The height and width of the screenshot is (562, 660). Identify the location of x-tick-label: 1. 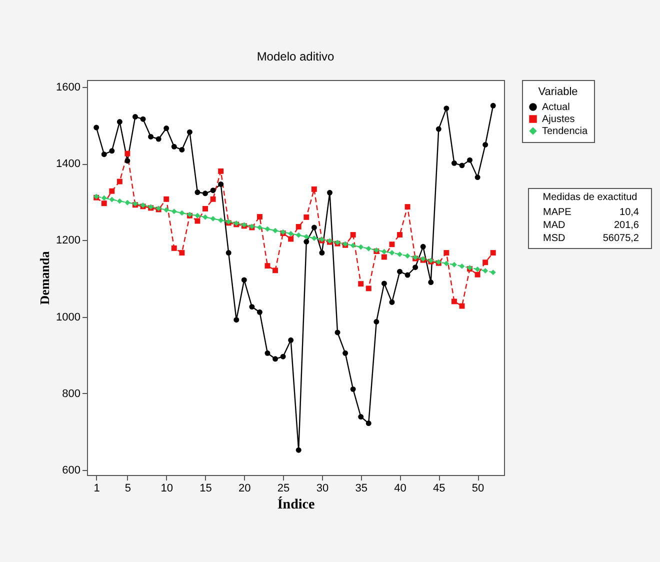
(97, 488).